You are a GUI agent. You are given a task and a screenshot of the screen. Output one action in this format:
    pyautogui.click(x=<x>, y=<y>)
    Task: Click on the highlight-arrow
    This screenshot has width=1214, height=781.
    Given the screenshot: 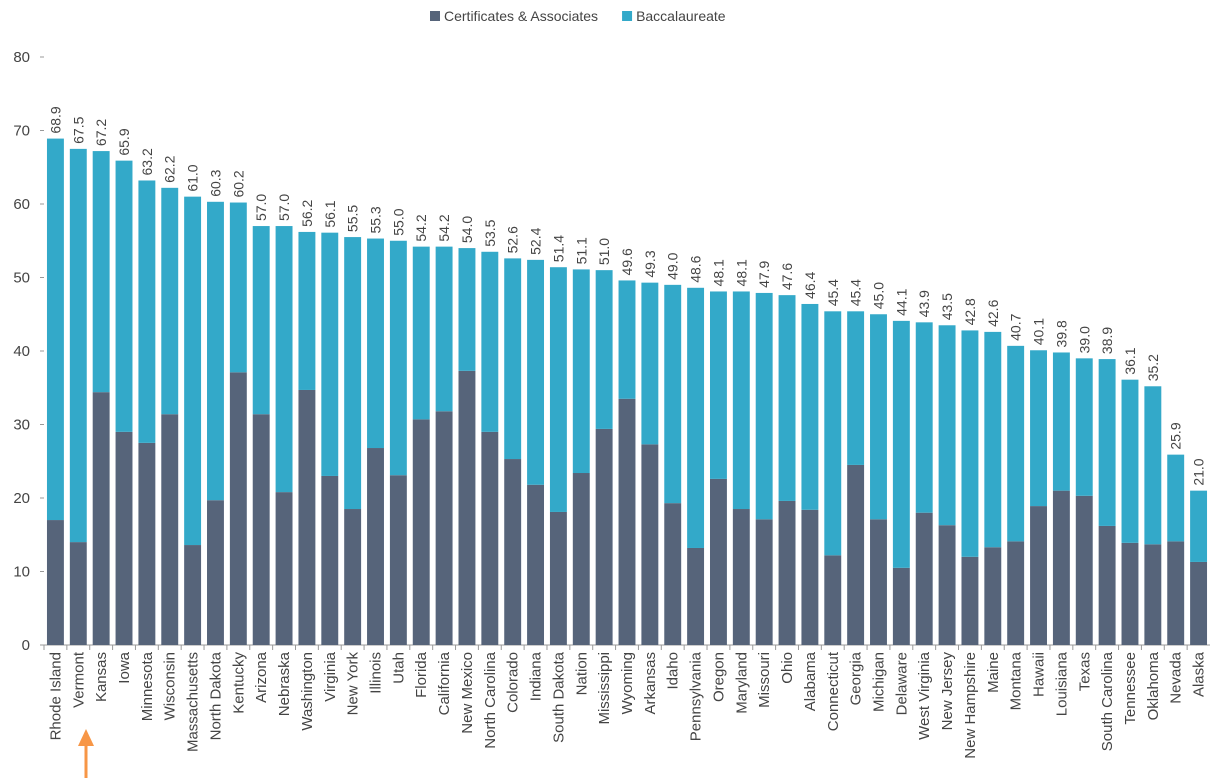 What is the action you would take?
    pyautogui.click(x=86, y=753)
    